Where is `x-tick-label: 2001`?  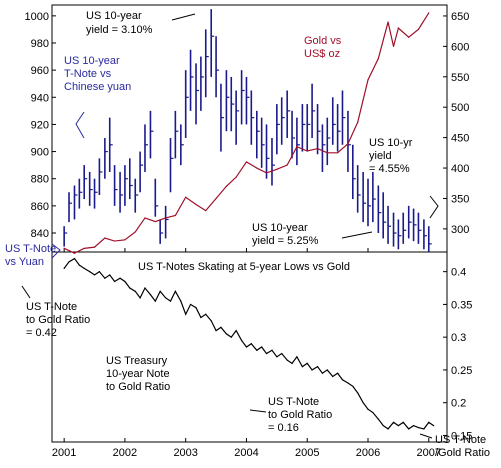
x-tick-label: 2001 is located at coordinates (64, 453).